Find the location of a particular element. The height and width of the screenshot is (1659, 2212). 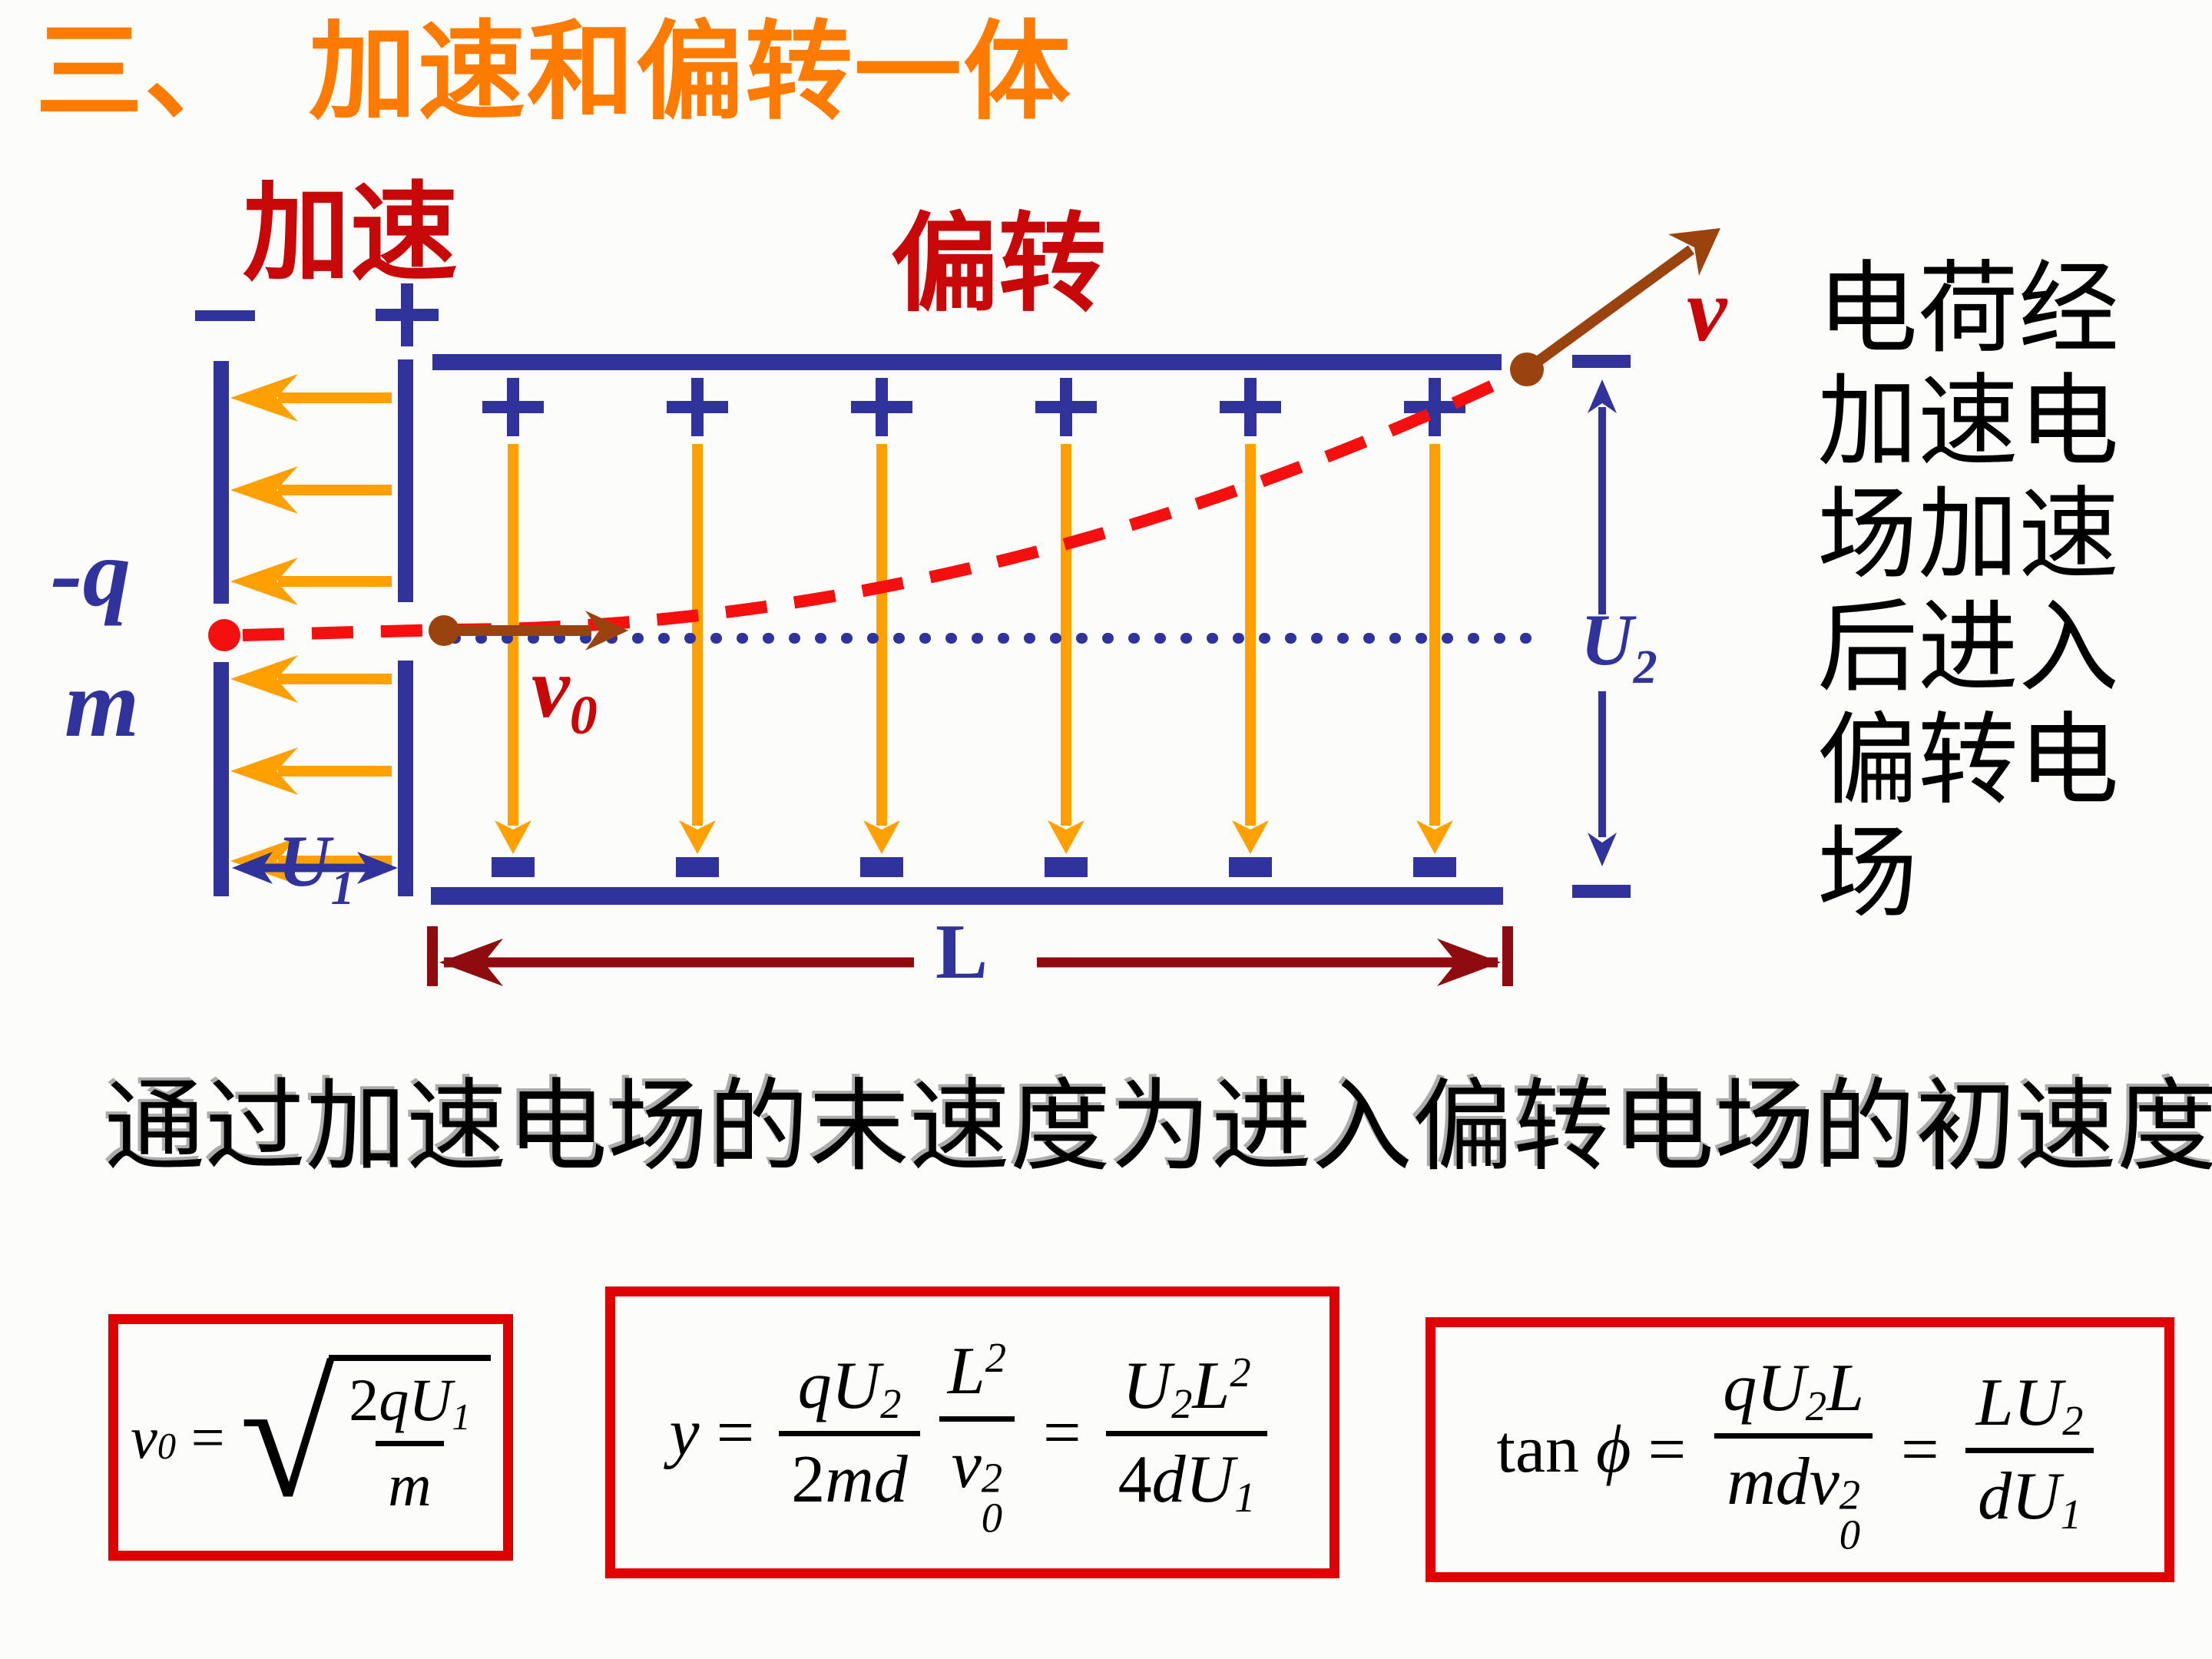

u1-dimension-arrow is located at coordinates (315, 868).